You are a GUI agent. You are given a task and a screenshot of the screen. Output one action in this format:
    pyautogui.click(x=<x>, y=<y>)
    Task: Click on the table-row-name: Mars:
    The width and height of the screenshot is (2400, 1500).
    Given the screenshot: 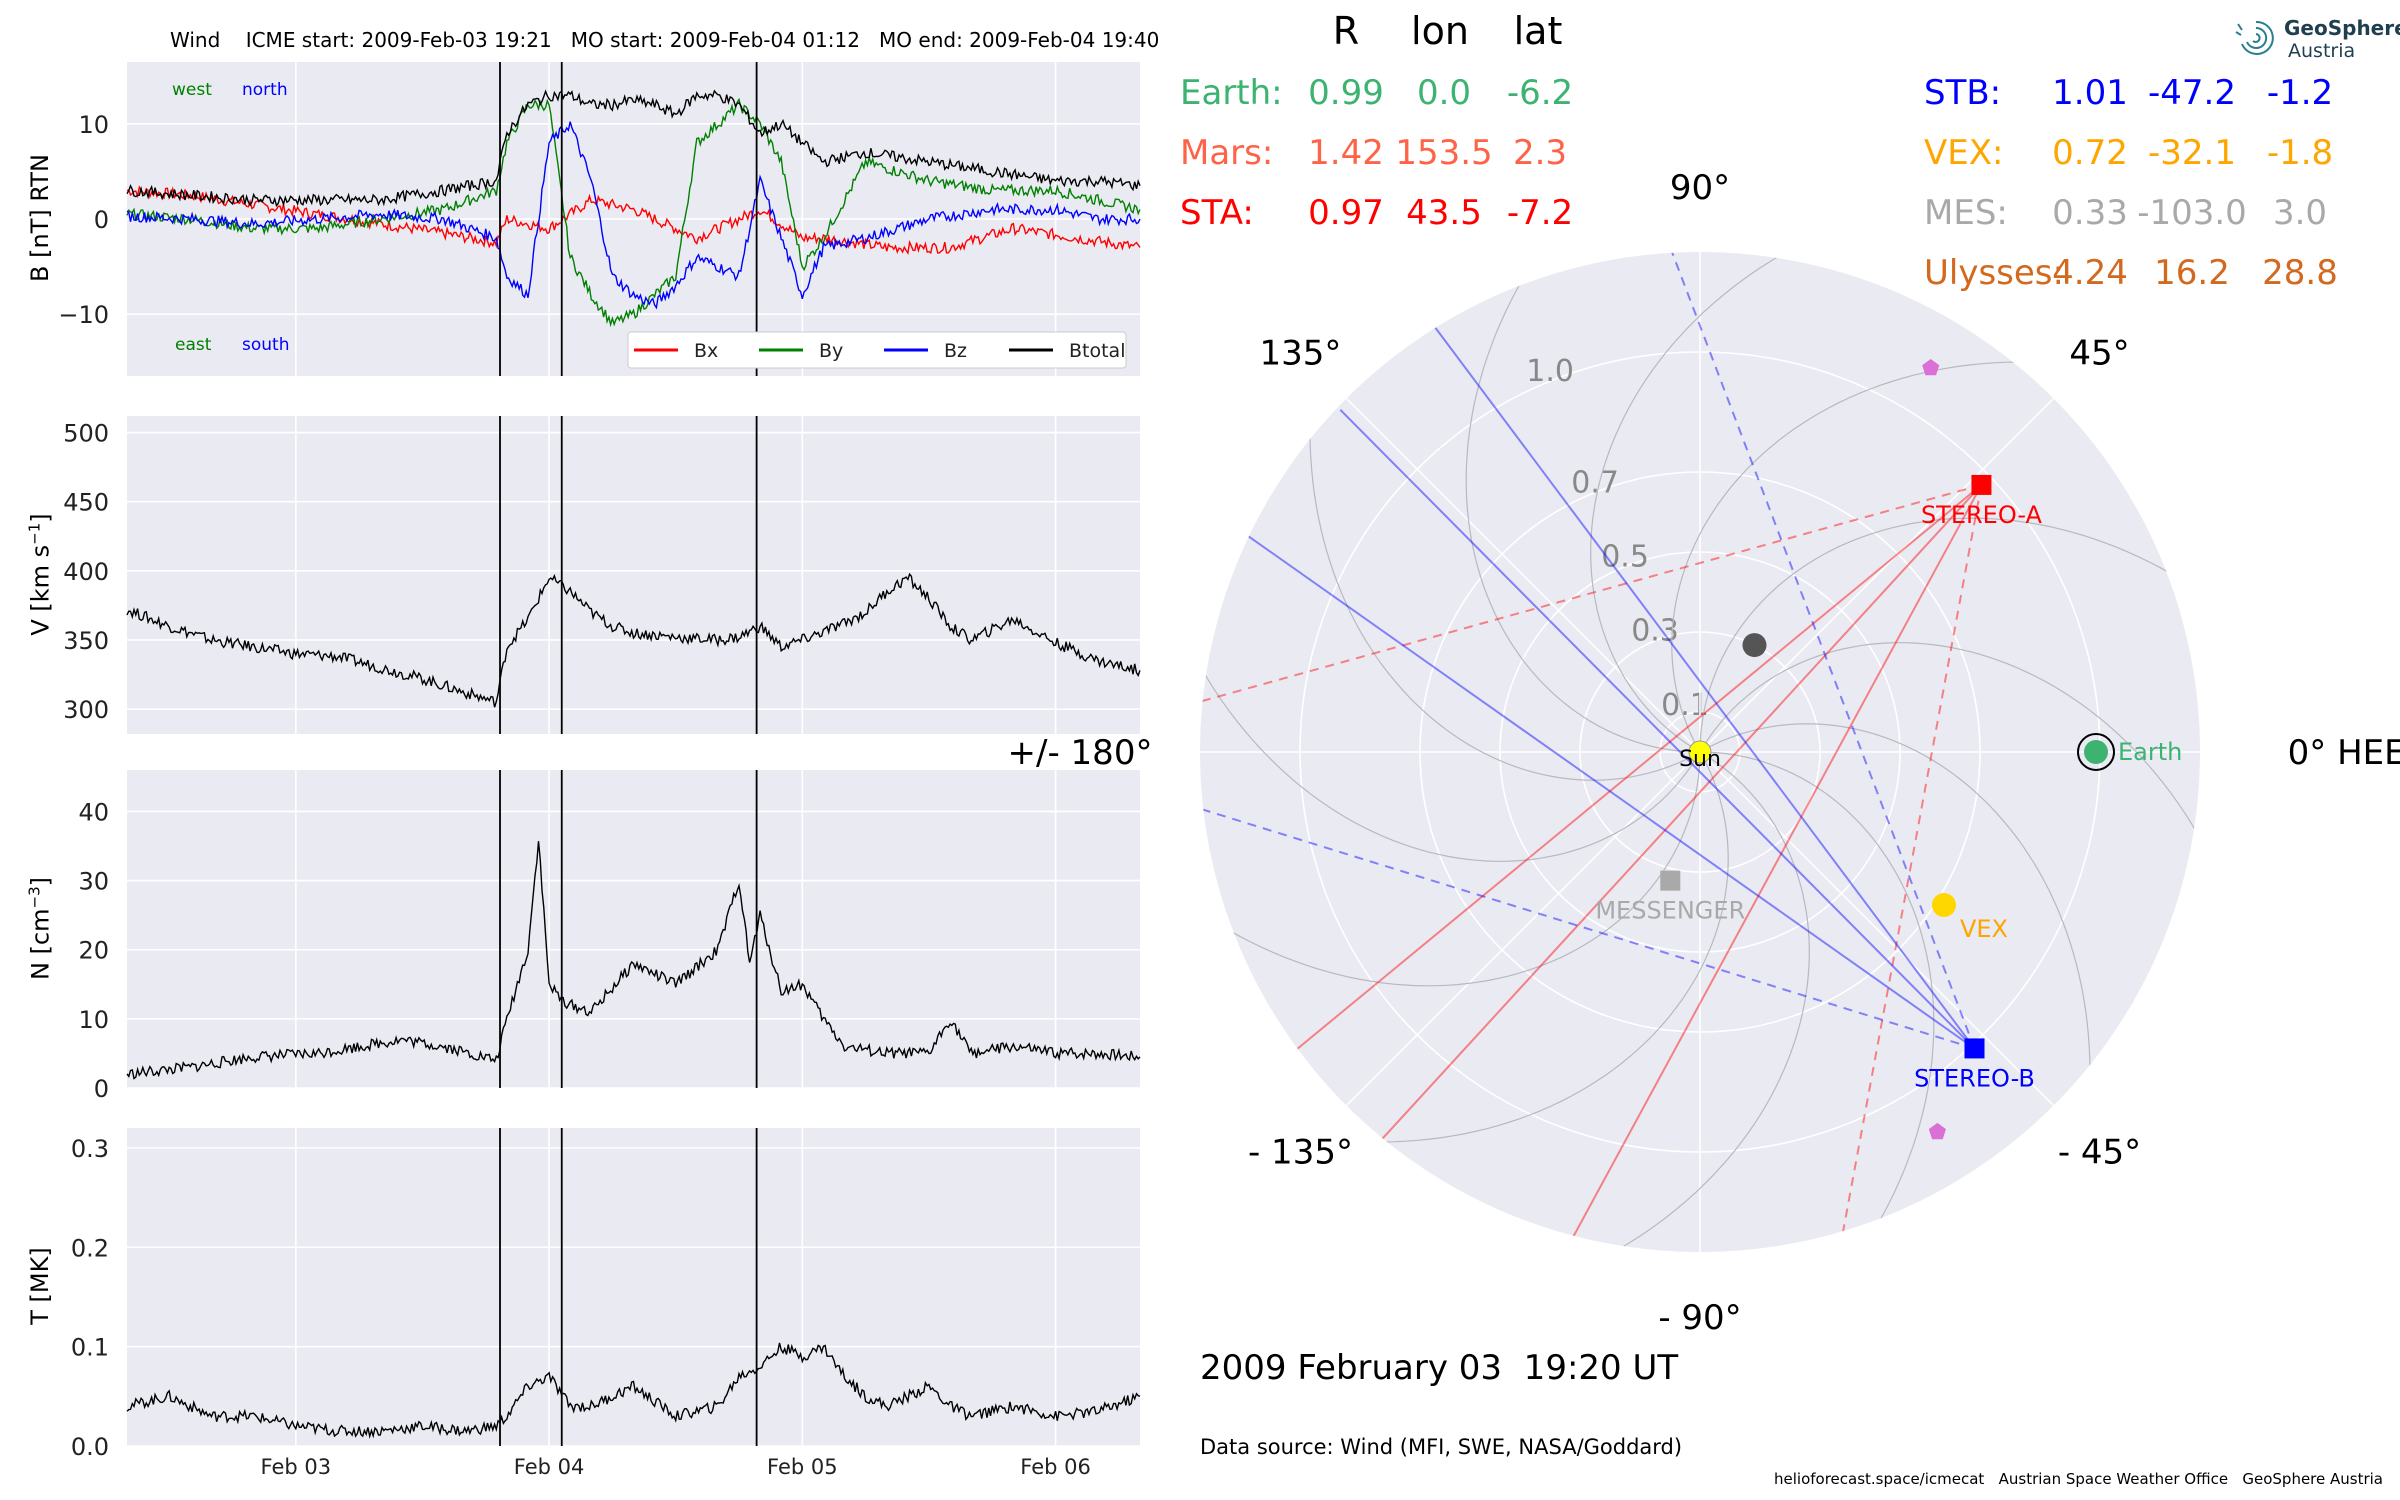 What is the action you would take?
    pyautogui.click(x=1226, y=153)
    